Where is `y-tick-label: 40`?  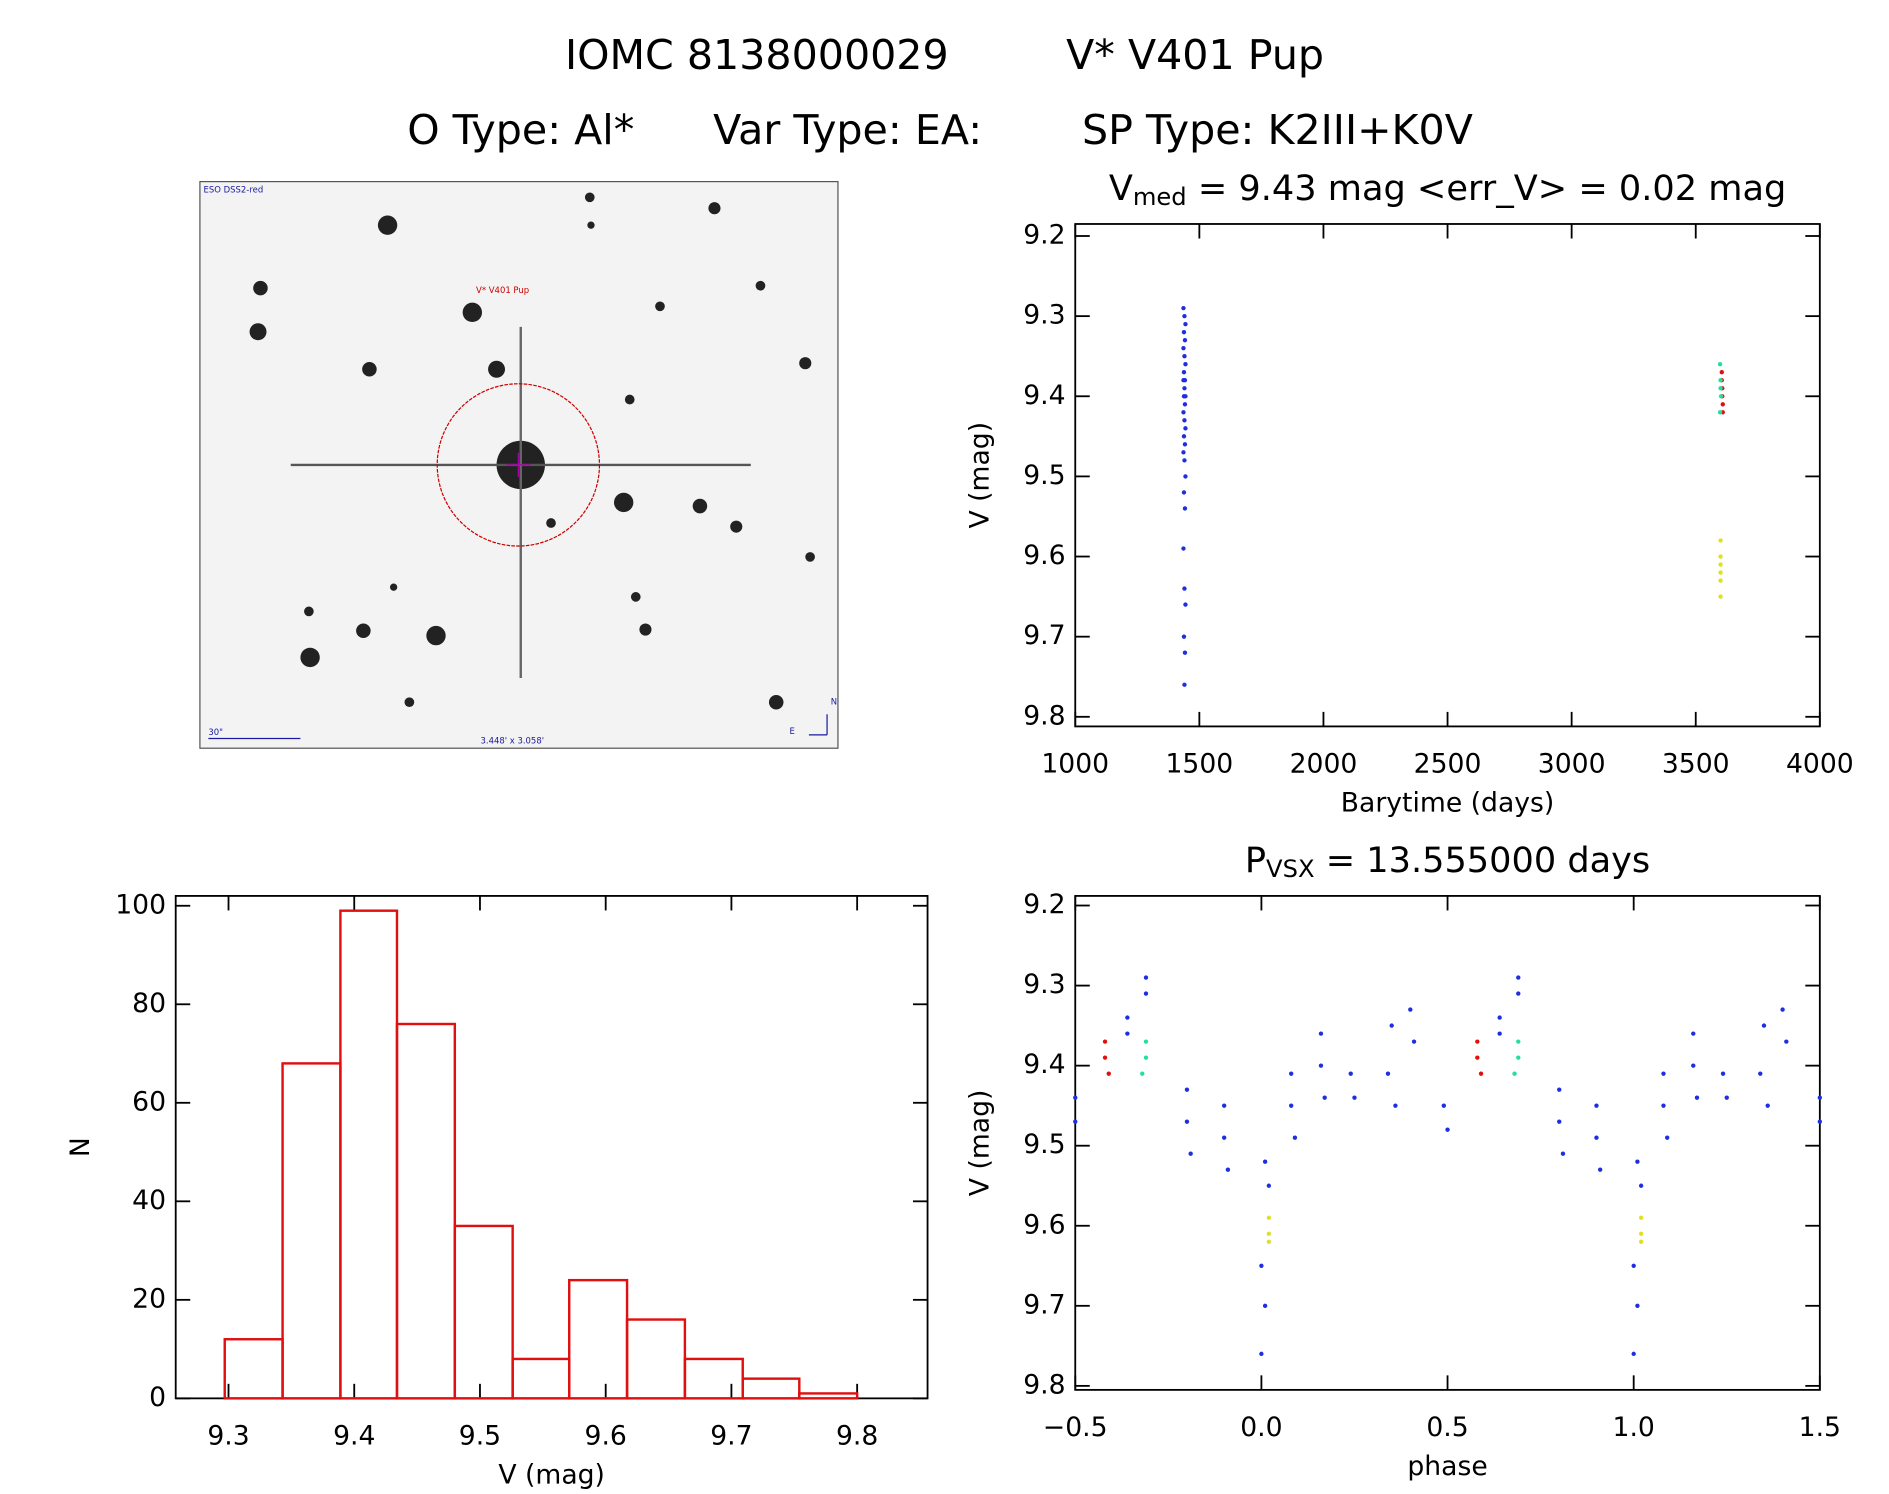
y-tick-label: 40 is located at coordinates (149, 1200).